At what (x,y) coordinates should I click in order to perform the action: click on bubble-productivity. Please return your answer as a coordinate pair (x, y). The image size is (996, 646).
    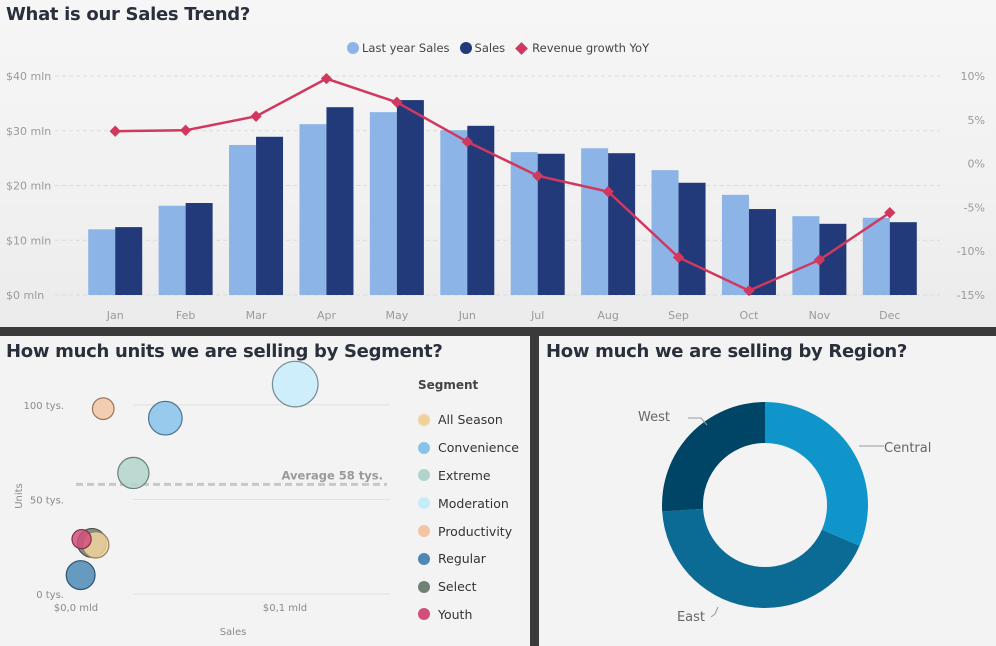
    Looking at the image, I should click on (103, 409).